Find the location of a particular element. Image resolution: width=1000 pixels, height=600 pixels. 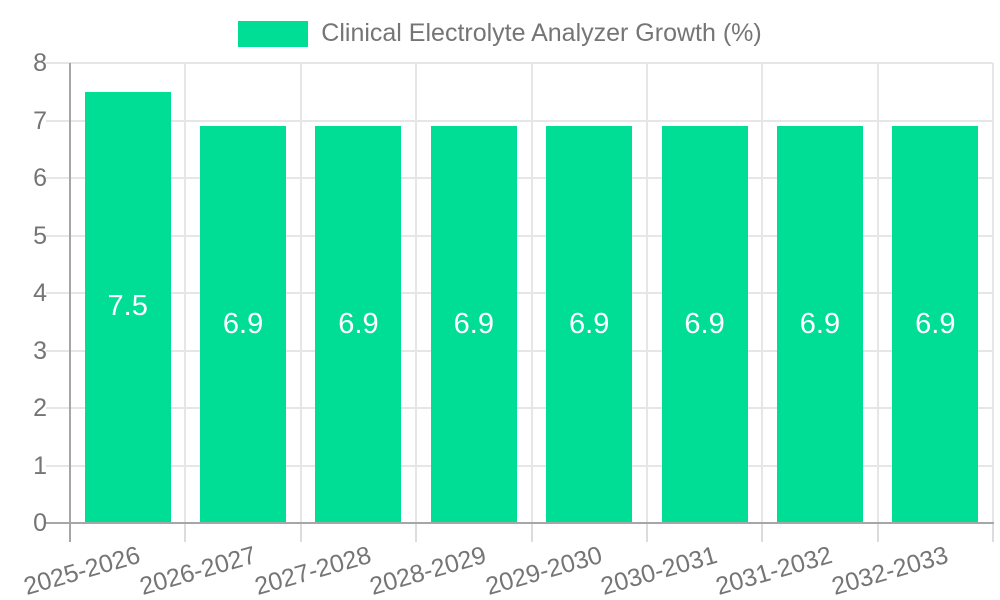

y-axis-tick-label: 5 is located at coordinates (40, 235).